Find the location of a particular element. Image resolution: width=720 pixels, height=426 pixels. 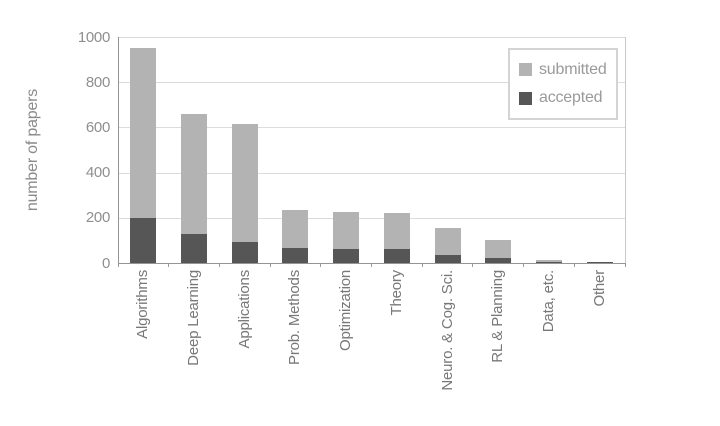

x-tick-label: RL & Planning is located at coordinates (498, 316).